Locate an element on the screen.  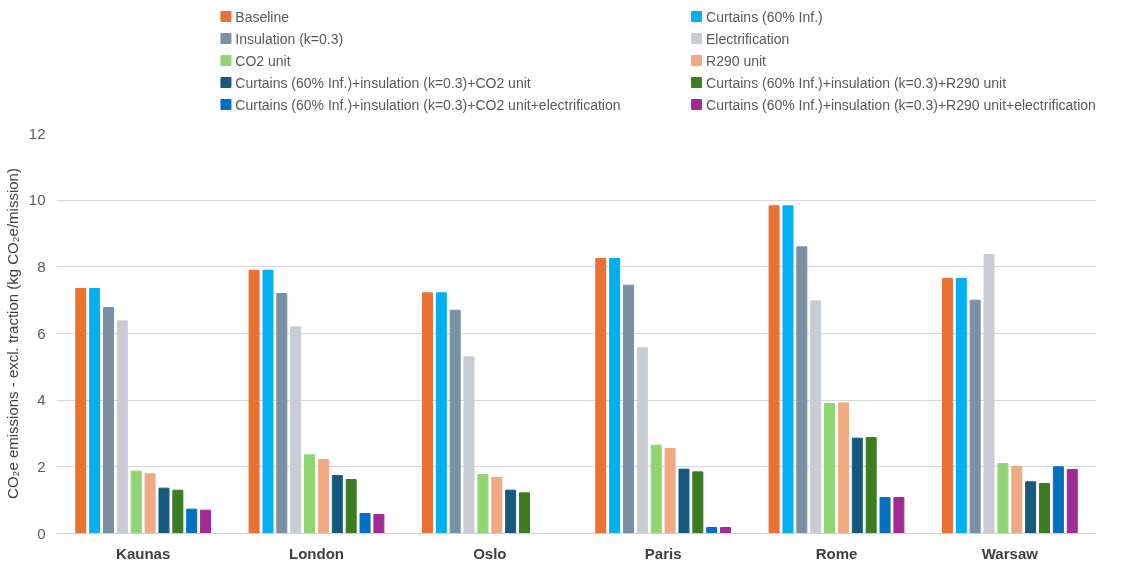
y-axis-title: CO₂e emissions - excl. traction (kg CO₂e/mission) is located at coordinates (12, 333).